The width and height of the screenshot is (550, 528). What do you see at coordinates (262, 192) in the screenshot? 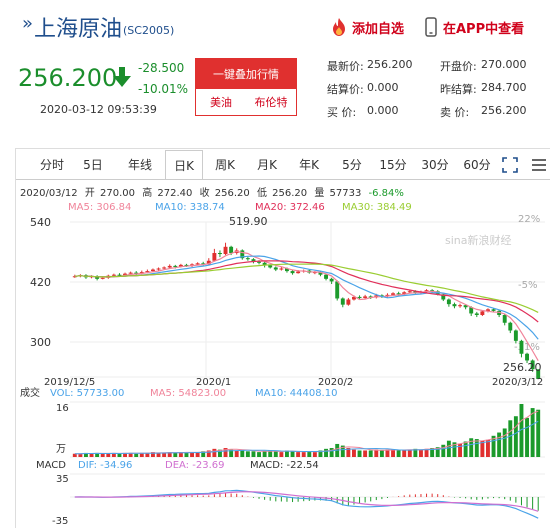
I see `info-low-label: 低` at bounding box center [262, 192].